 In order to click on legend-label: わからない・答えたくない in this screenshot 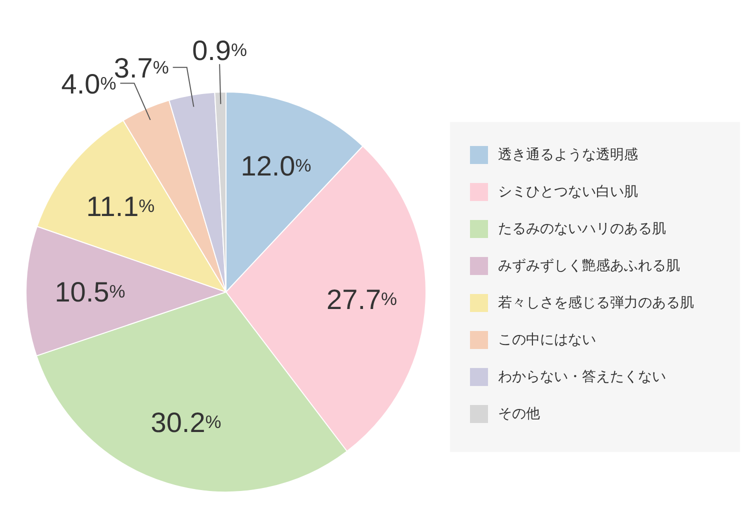, I will do `click(582, 377)`.